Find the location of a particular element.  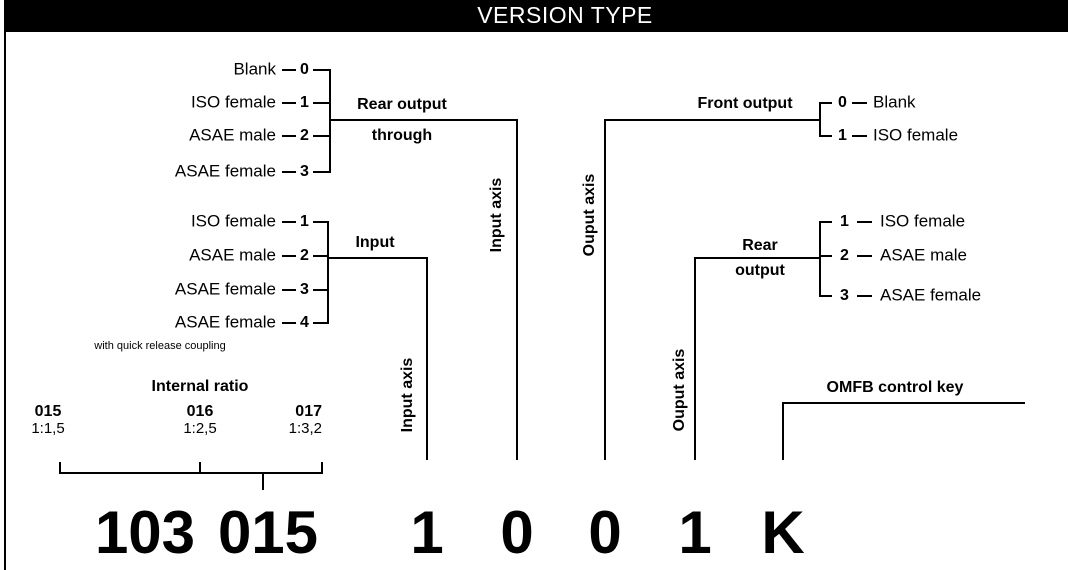

code-part: 103 is located at coordinates (145, 532).